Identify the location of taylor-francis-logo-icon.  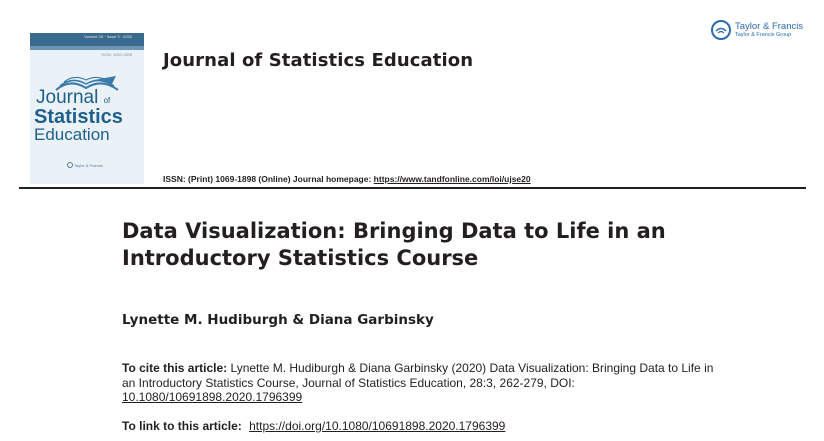
(721, 30).